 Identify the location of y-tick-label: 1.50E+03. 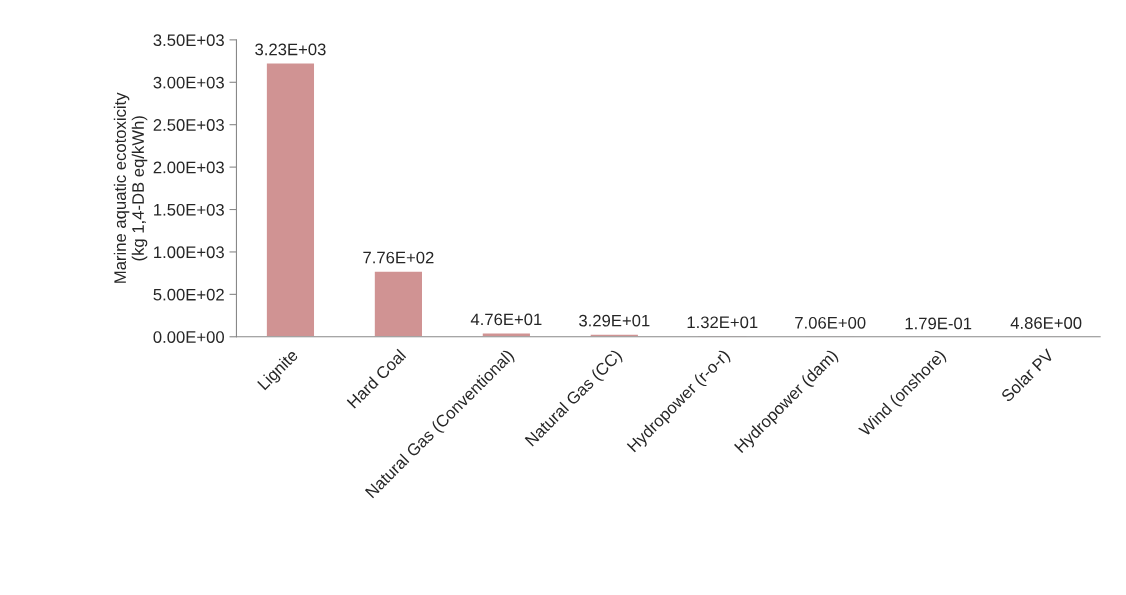
(189, 209).